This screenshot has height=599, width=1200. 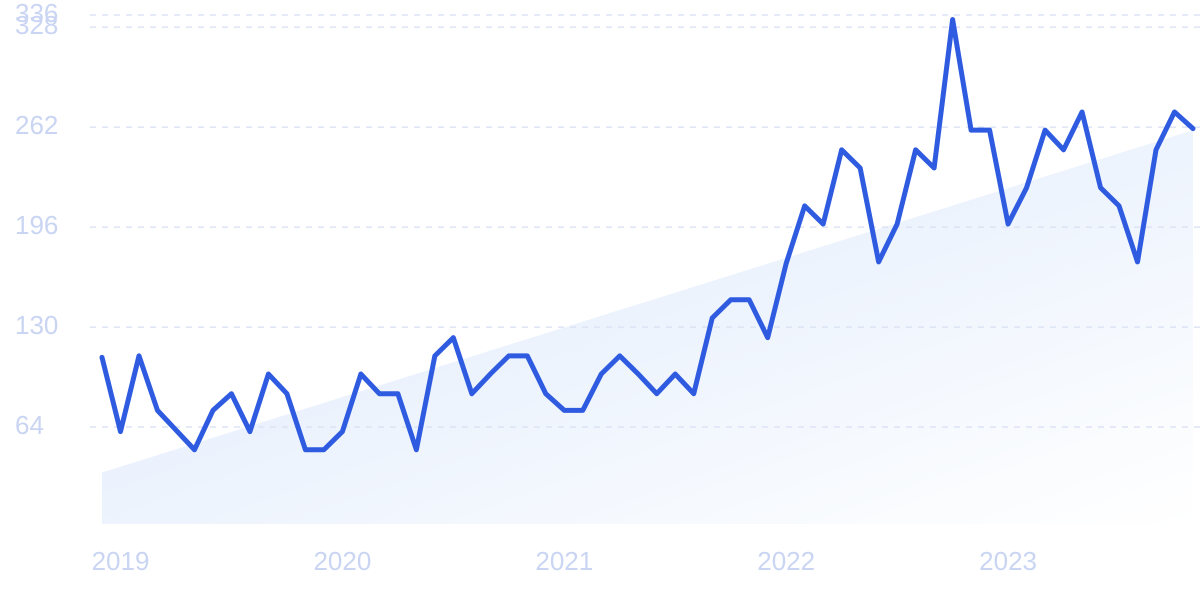 What do you see at coordinates (36, 225) in the screenshot?
I see `y-tick-label: 196` at bounding box center [36, 225].